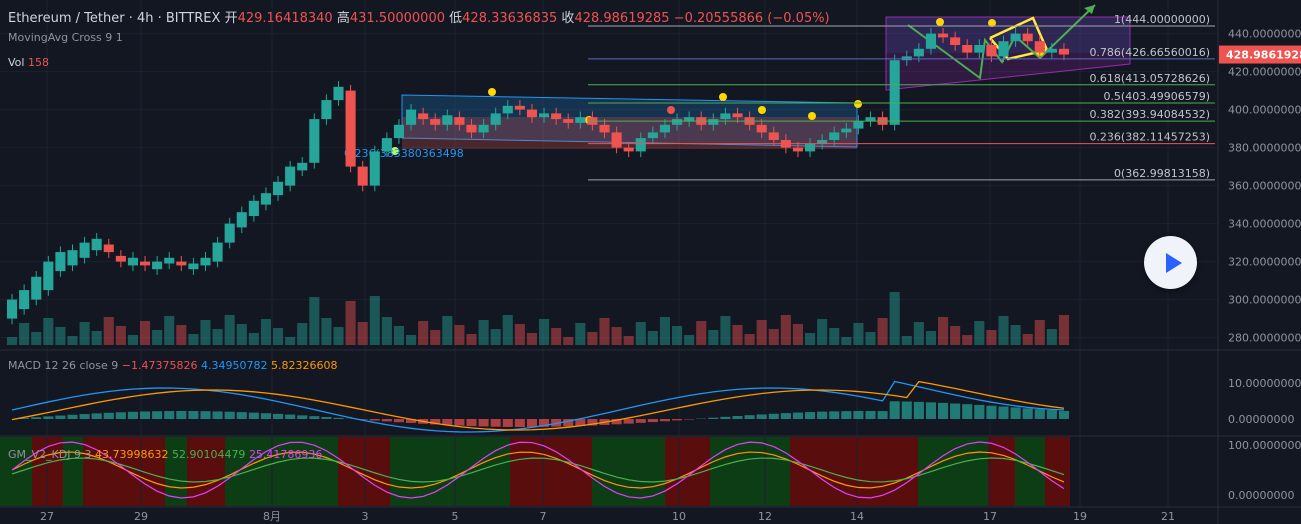 The width and height of the screenshot is (1301, 524). I want to click on fib-label-1: 0.786(426.66560016), so click(1149, 52).